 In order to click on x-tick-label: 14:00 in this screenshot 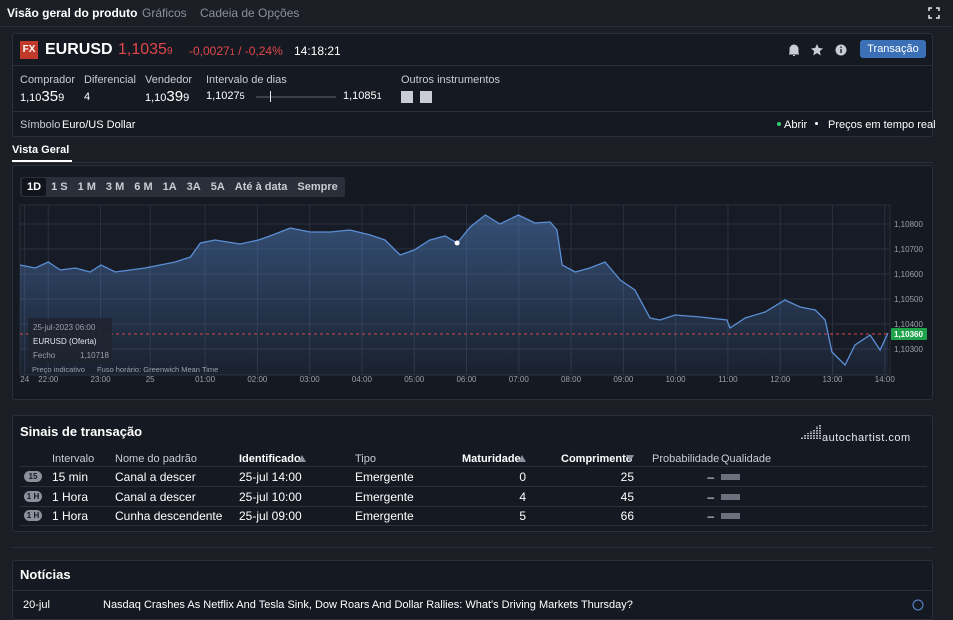, I will do `click(885, 379)`.